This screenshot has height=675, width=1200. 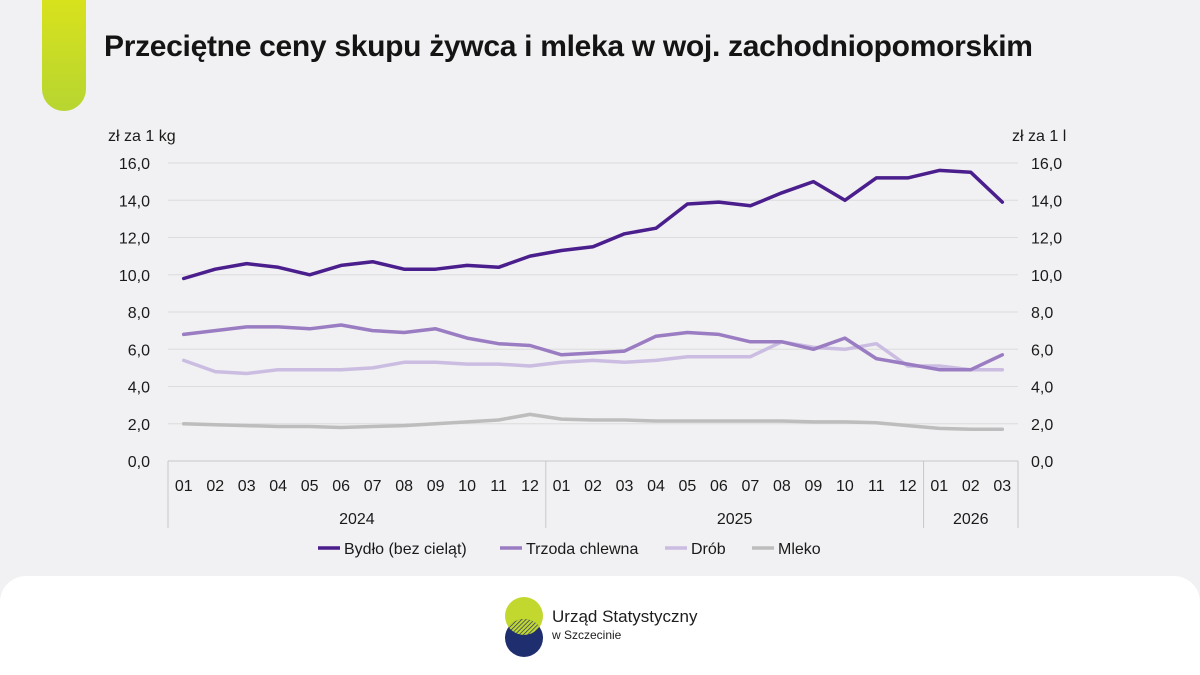 I want to click on y-tick-label-left: 2,0, so click(x=139, y=425).